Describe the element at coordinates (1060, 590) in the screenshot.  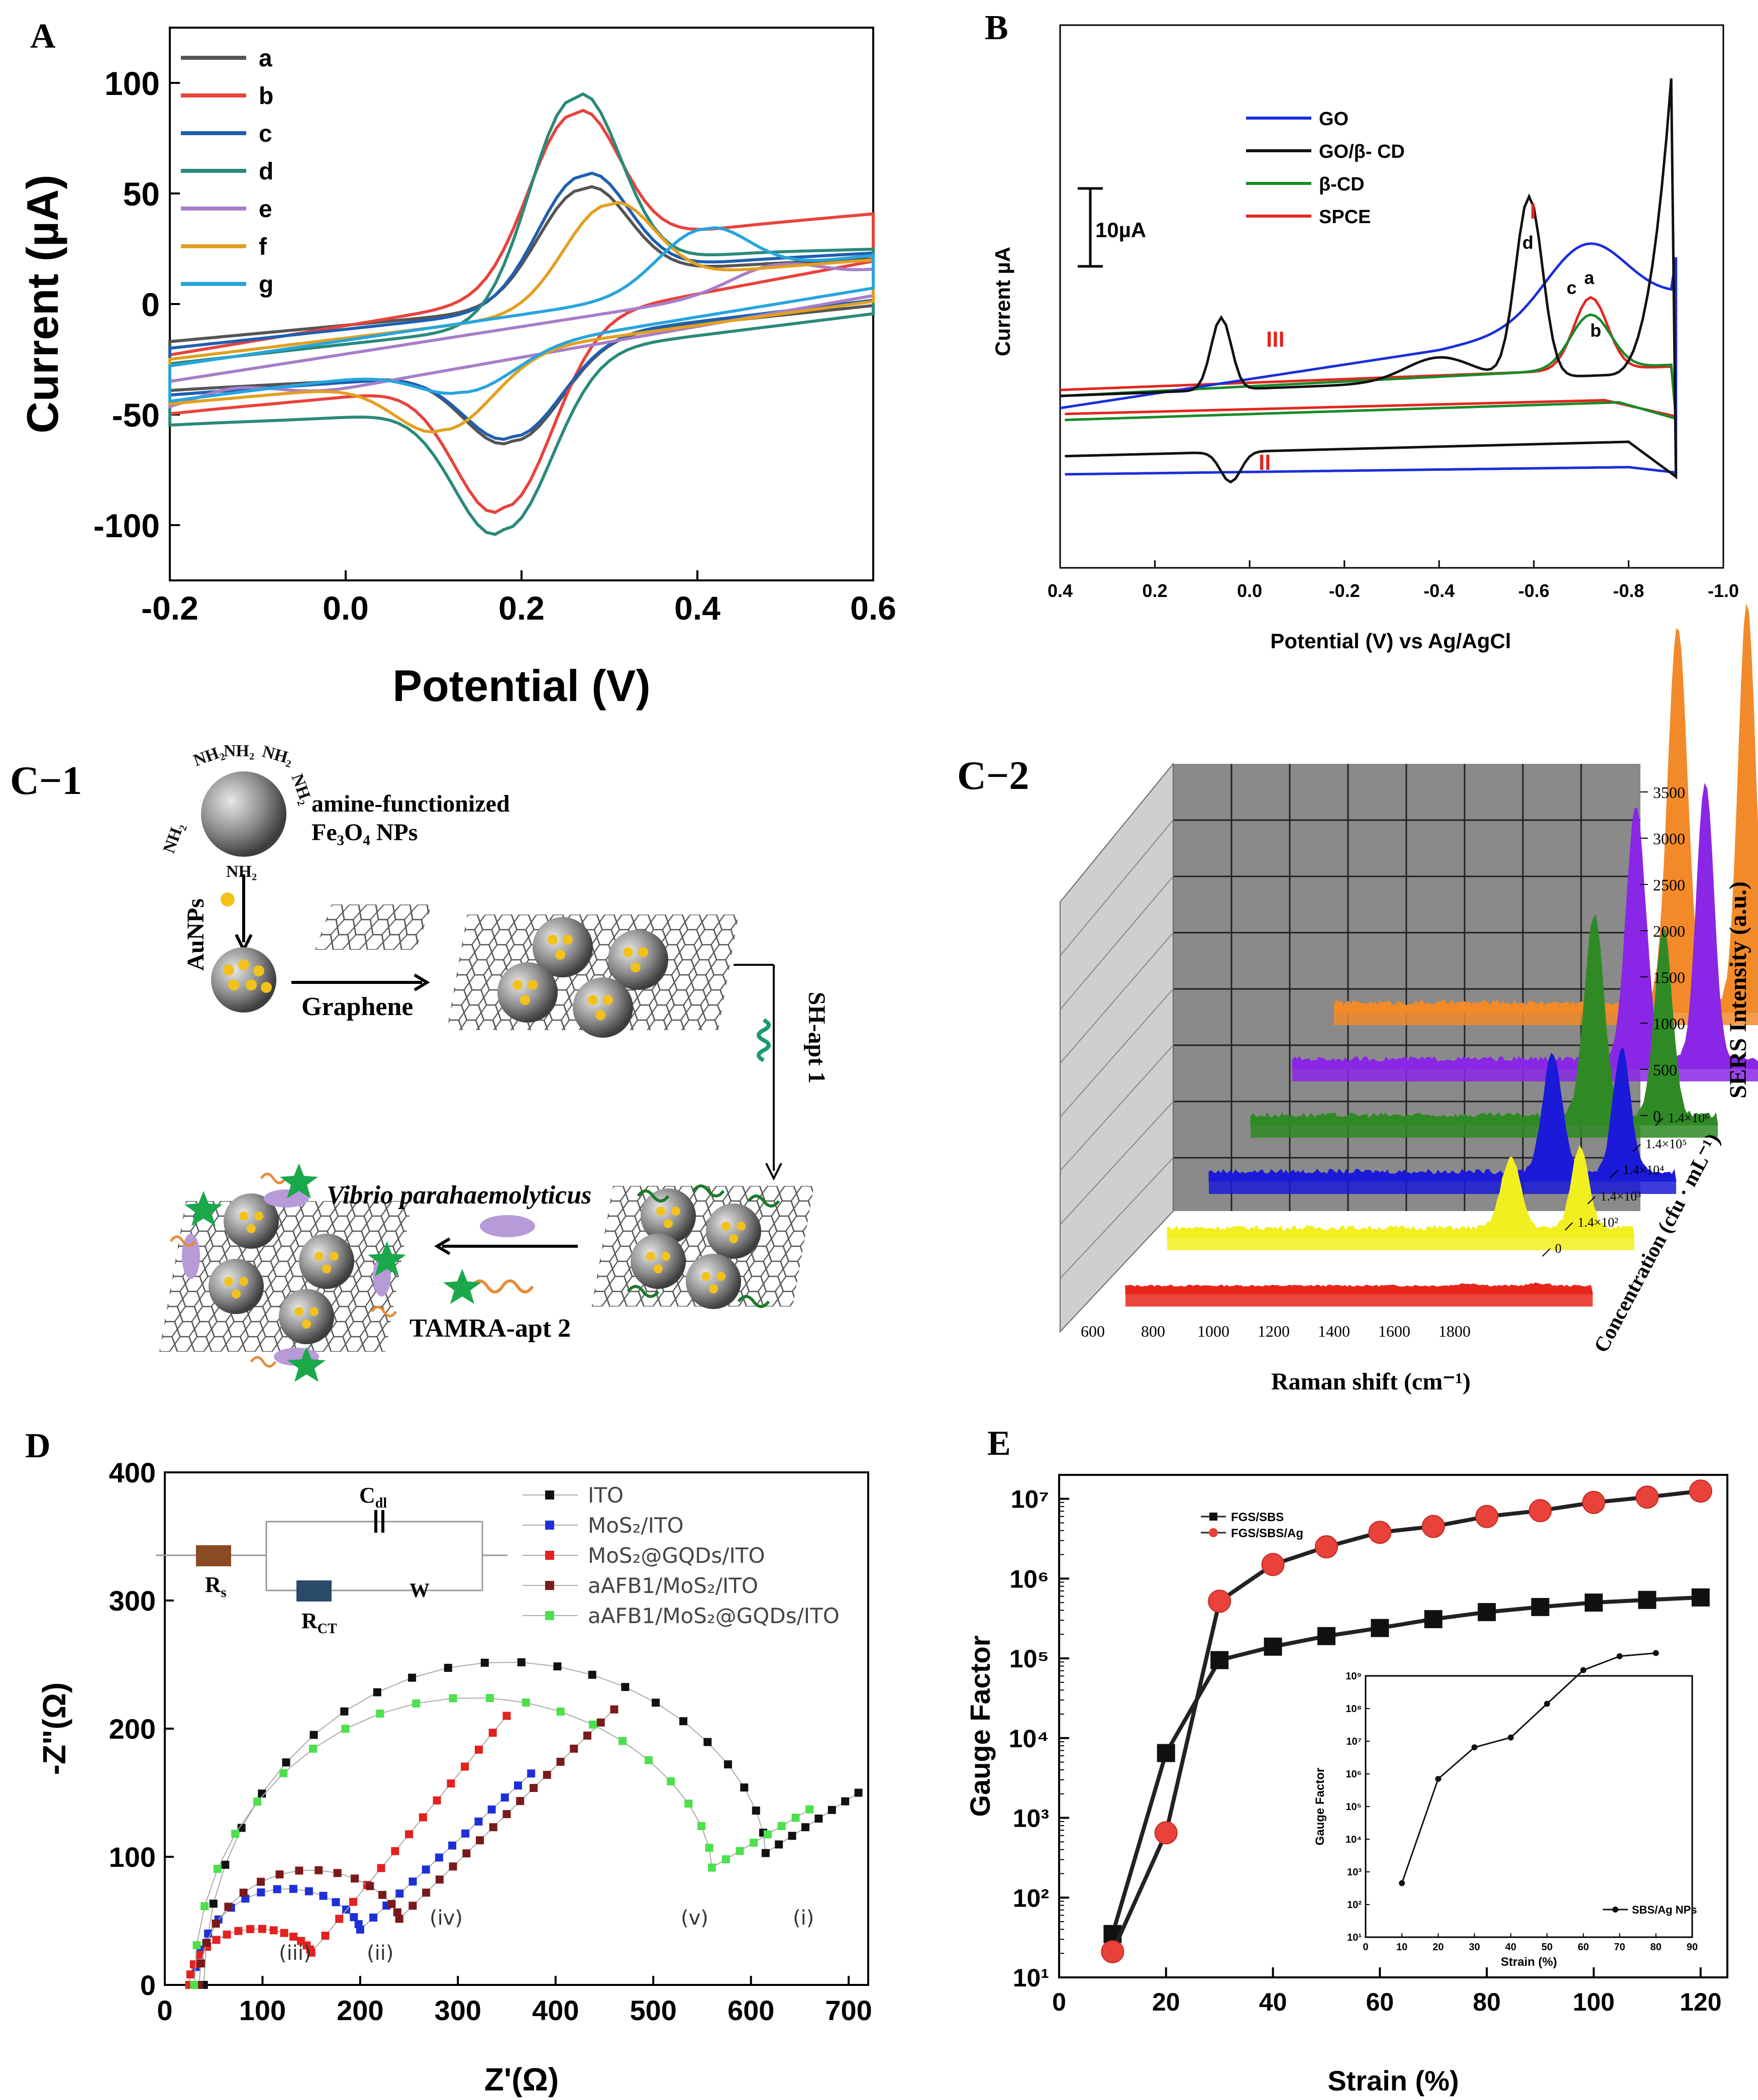
I see `panel-b-x-tick-label: 0.4` at that location.